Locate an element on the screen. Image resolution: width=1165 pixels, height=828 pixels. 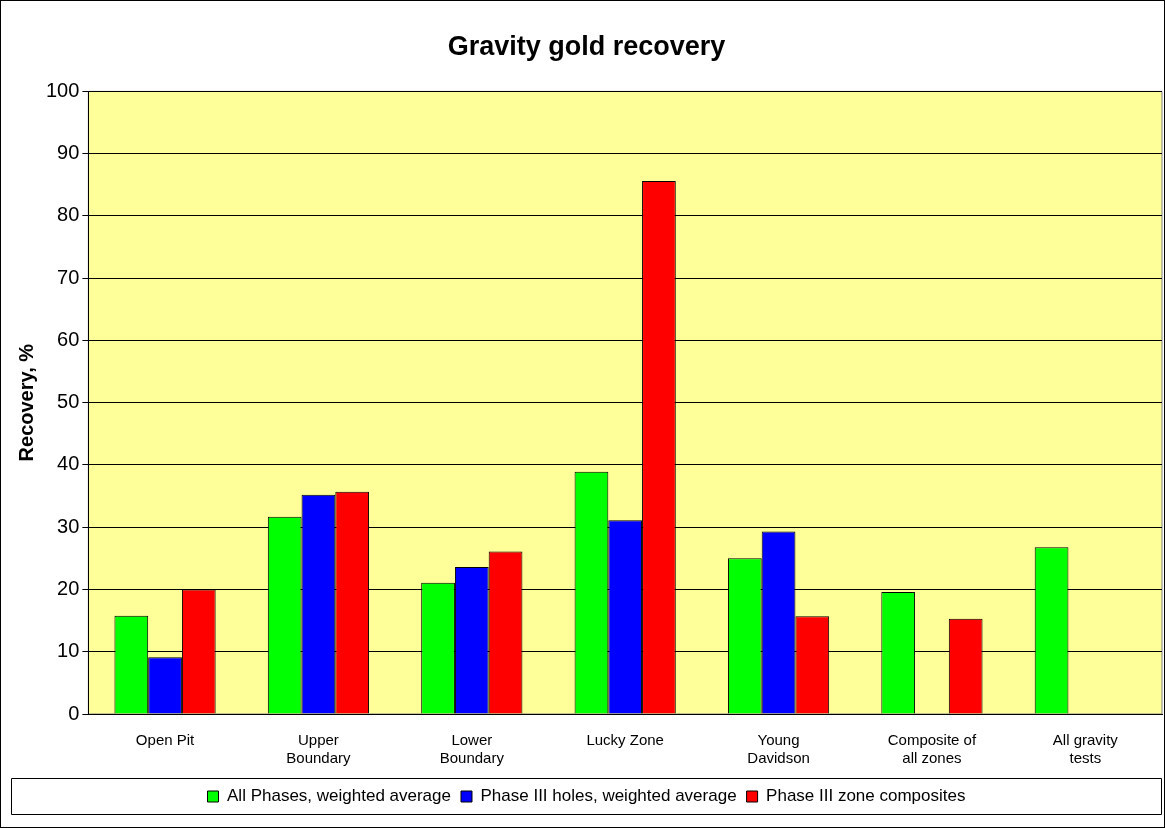
x-tick-label: Open Pit is located at coordinates (165, 740).